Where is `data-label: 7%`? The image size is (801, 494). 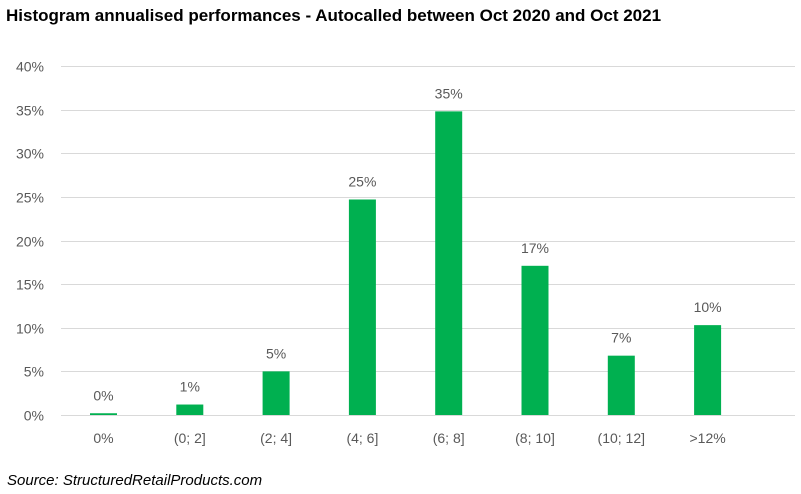 data-label: 7% is located at coordinates (621, 338).